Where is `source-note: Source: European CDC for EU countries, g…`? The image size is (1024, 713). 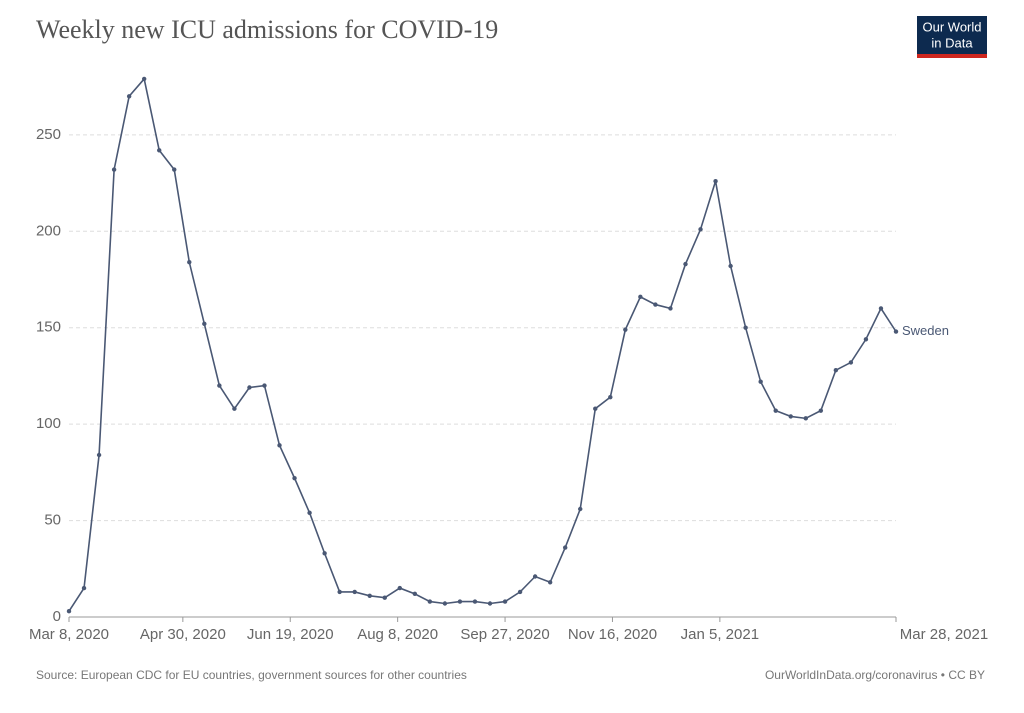
source-note: Source: European CDC for EU countries, g… is located at coordinates (251, 675).